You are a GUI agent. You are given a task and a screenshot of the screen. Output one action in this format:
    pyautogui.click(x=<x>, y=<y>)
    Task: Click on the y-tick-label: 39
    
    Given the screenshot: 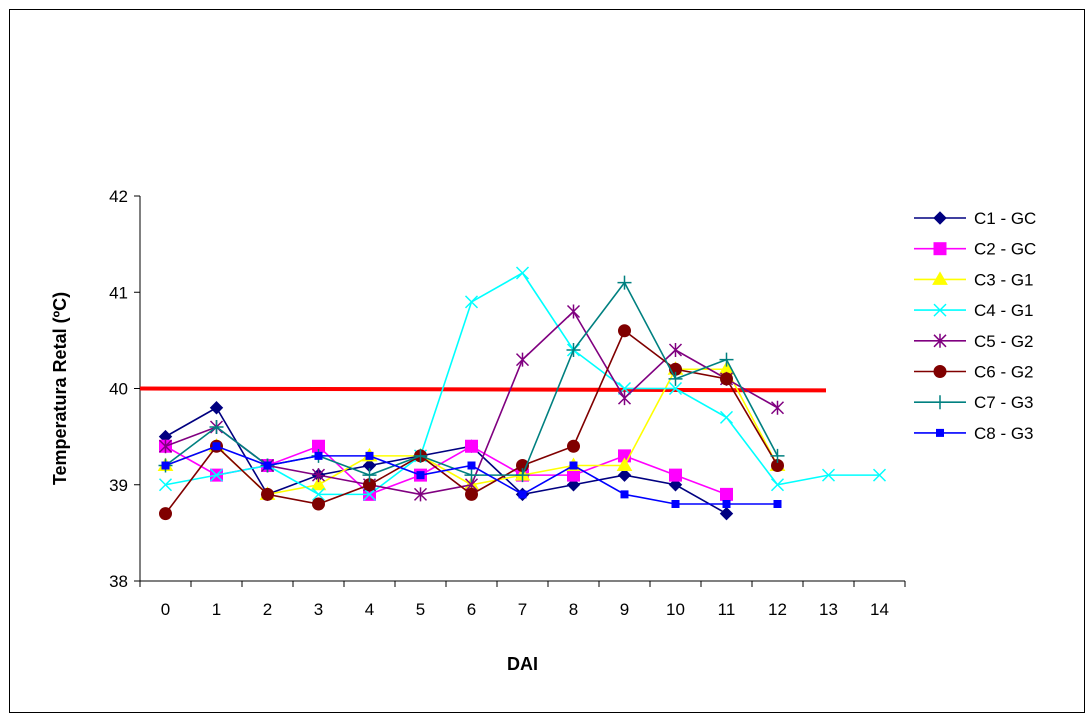 What is the action you would take?
    pyautogui.click(x=118, y=485)
    